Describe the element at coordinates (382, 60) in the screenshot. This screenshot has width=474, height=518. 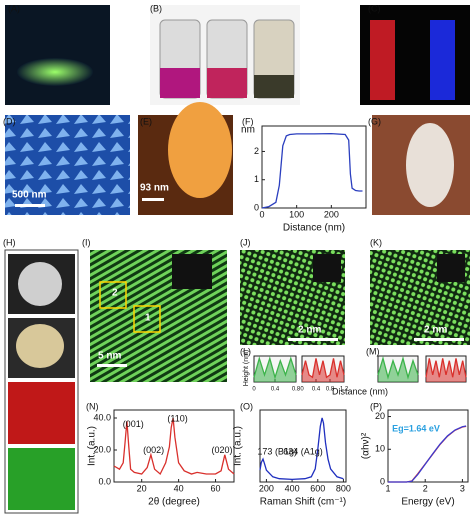
I see `vial-red` at that location.